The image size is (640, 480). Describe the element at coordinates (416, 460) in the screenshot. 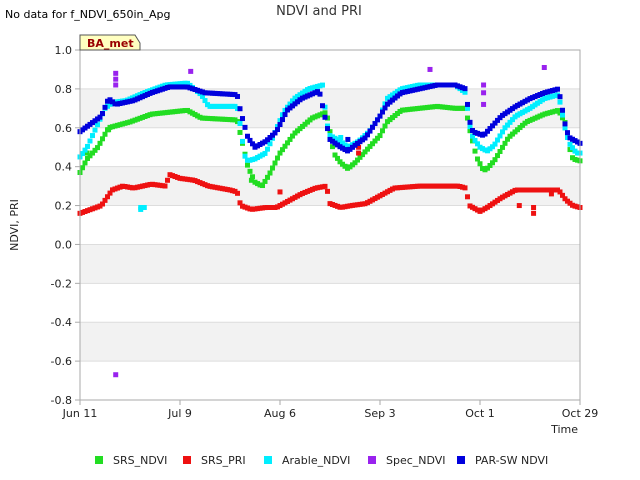

I see `legend-label: Spec_NDVI` at that location.